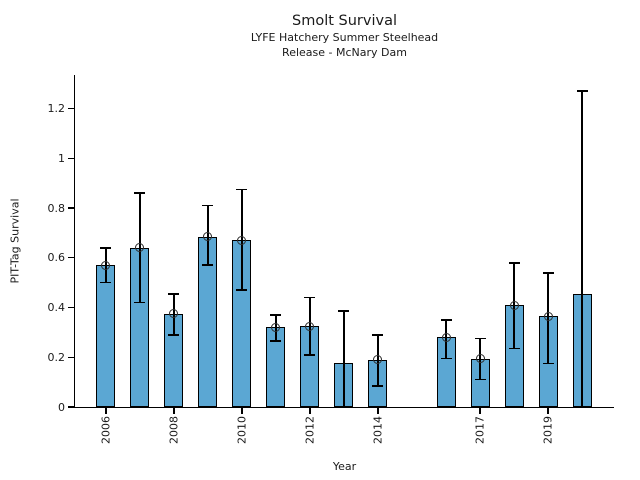  I want to click on y-tick-label: 0.2, so click(56, 357).